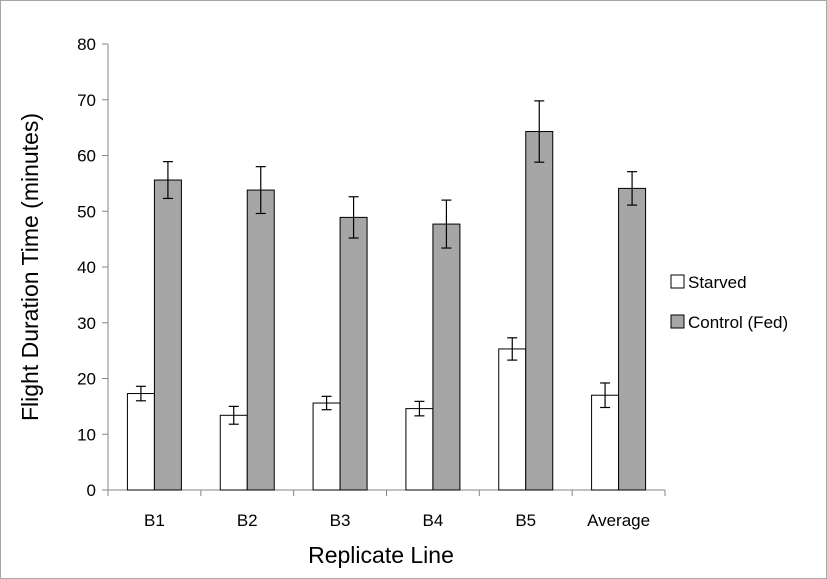 This screenshot has width=827, height=579. I want to click on x-axis-title: Replicate Line, so click(381, 555).